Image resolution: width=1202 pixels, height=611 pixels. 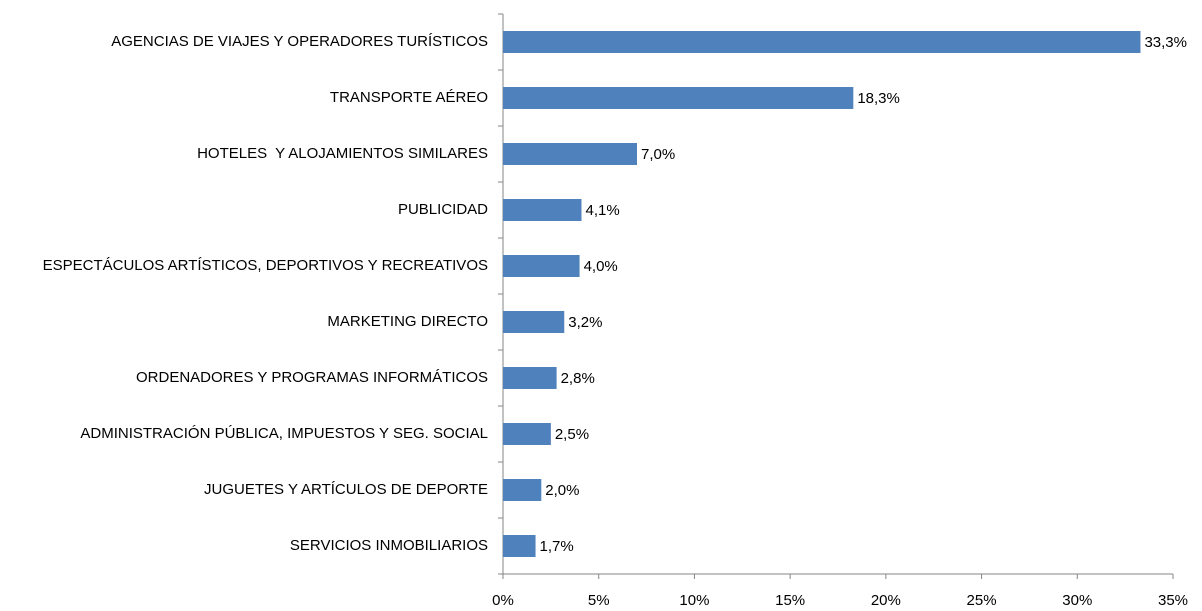 What do you see at coordinates (407, 321) in the screenshot?
I see `category-label: MARKETING DIRECTO` at bounding box center [407, 321].